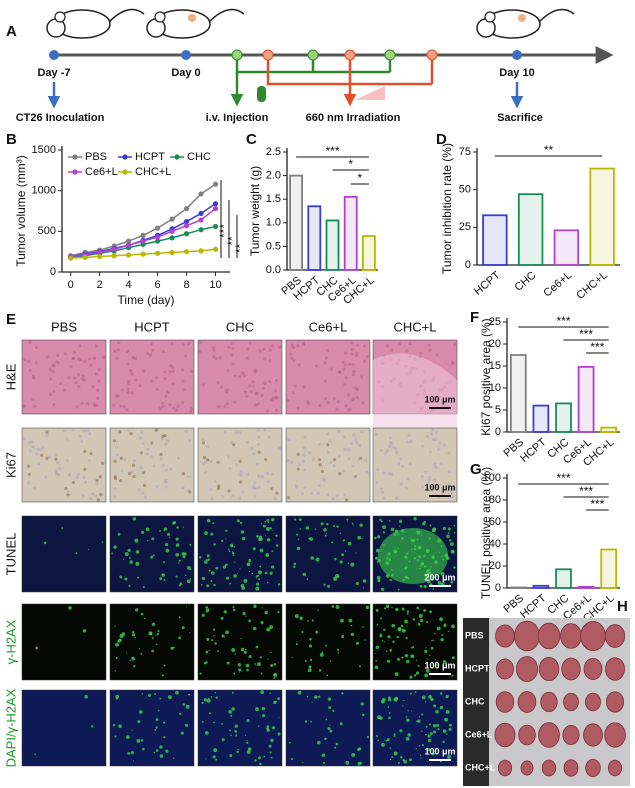 The width and height of the screenshot is (635, 788). I want to click on column-label: Ce6+L, so click(328, 326).